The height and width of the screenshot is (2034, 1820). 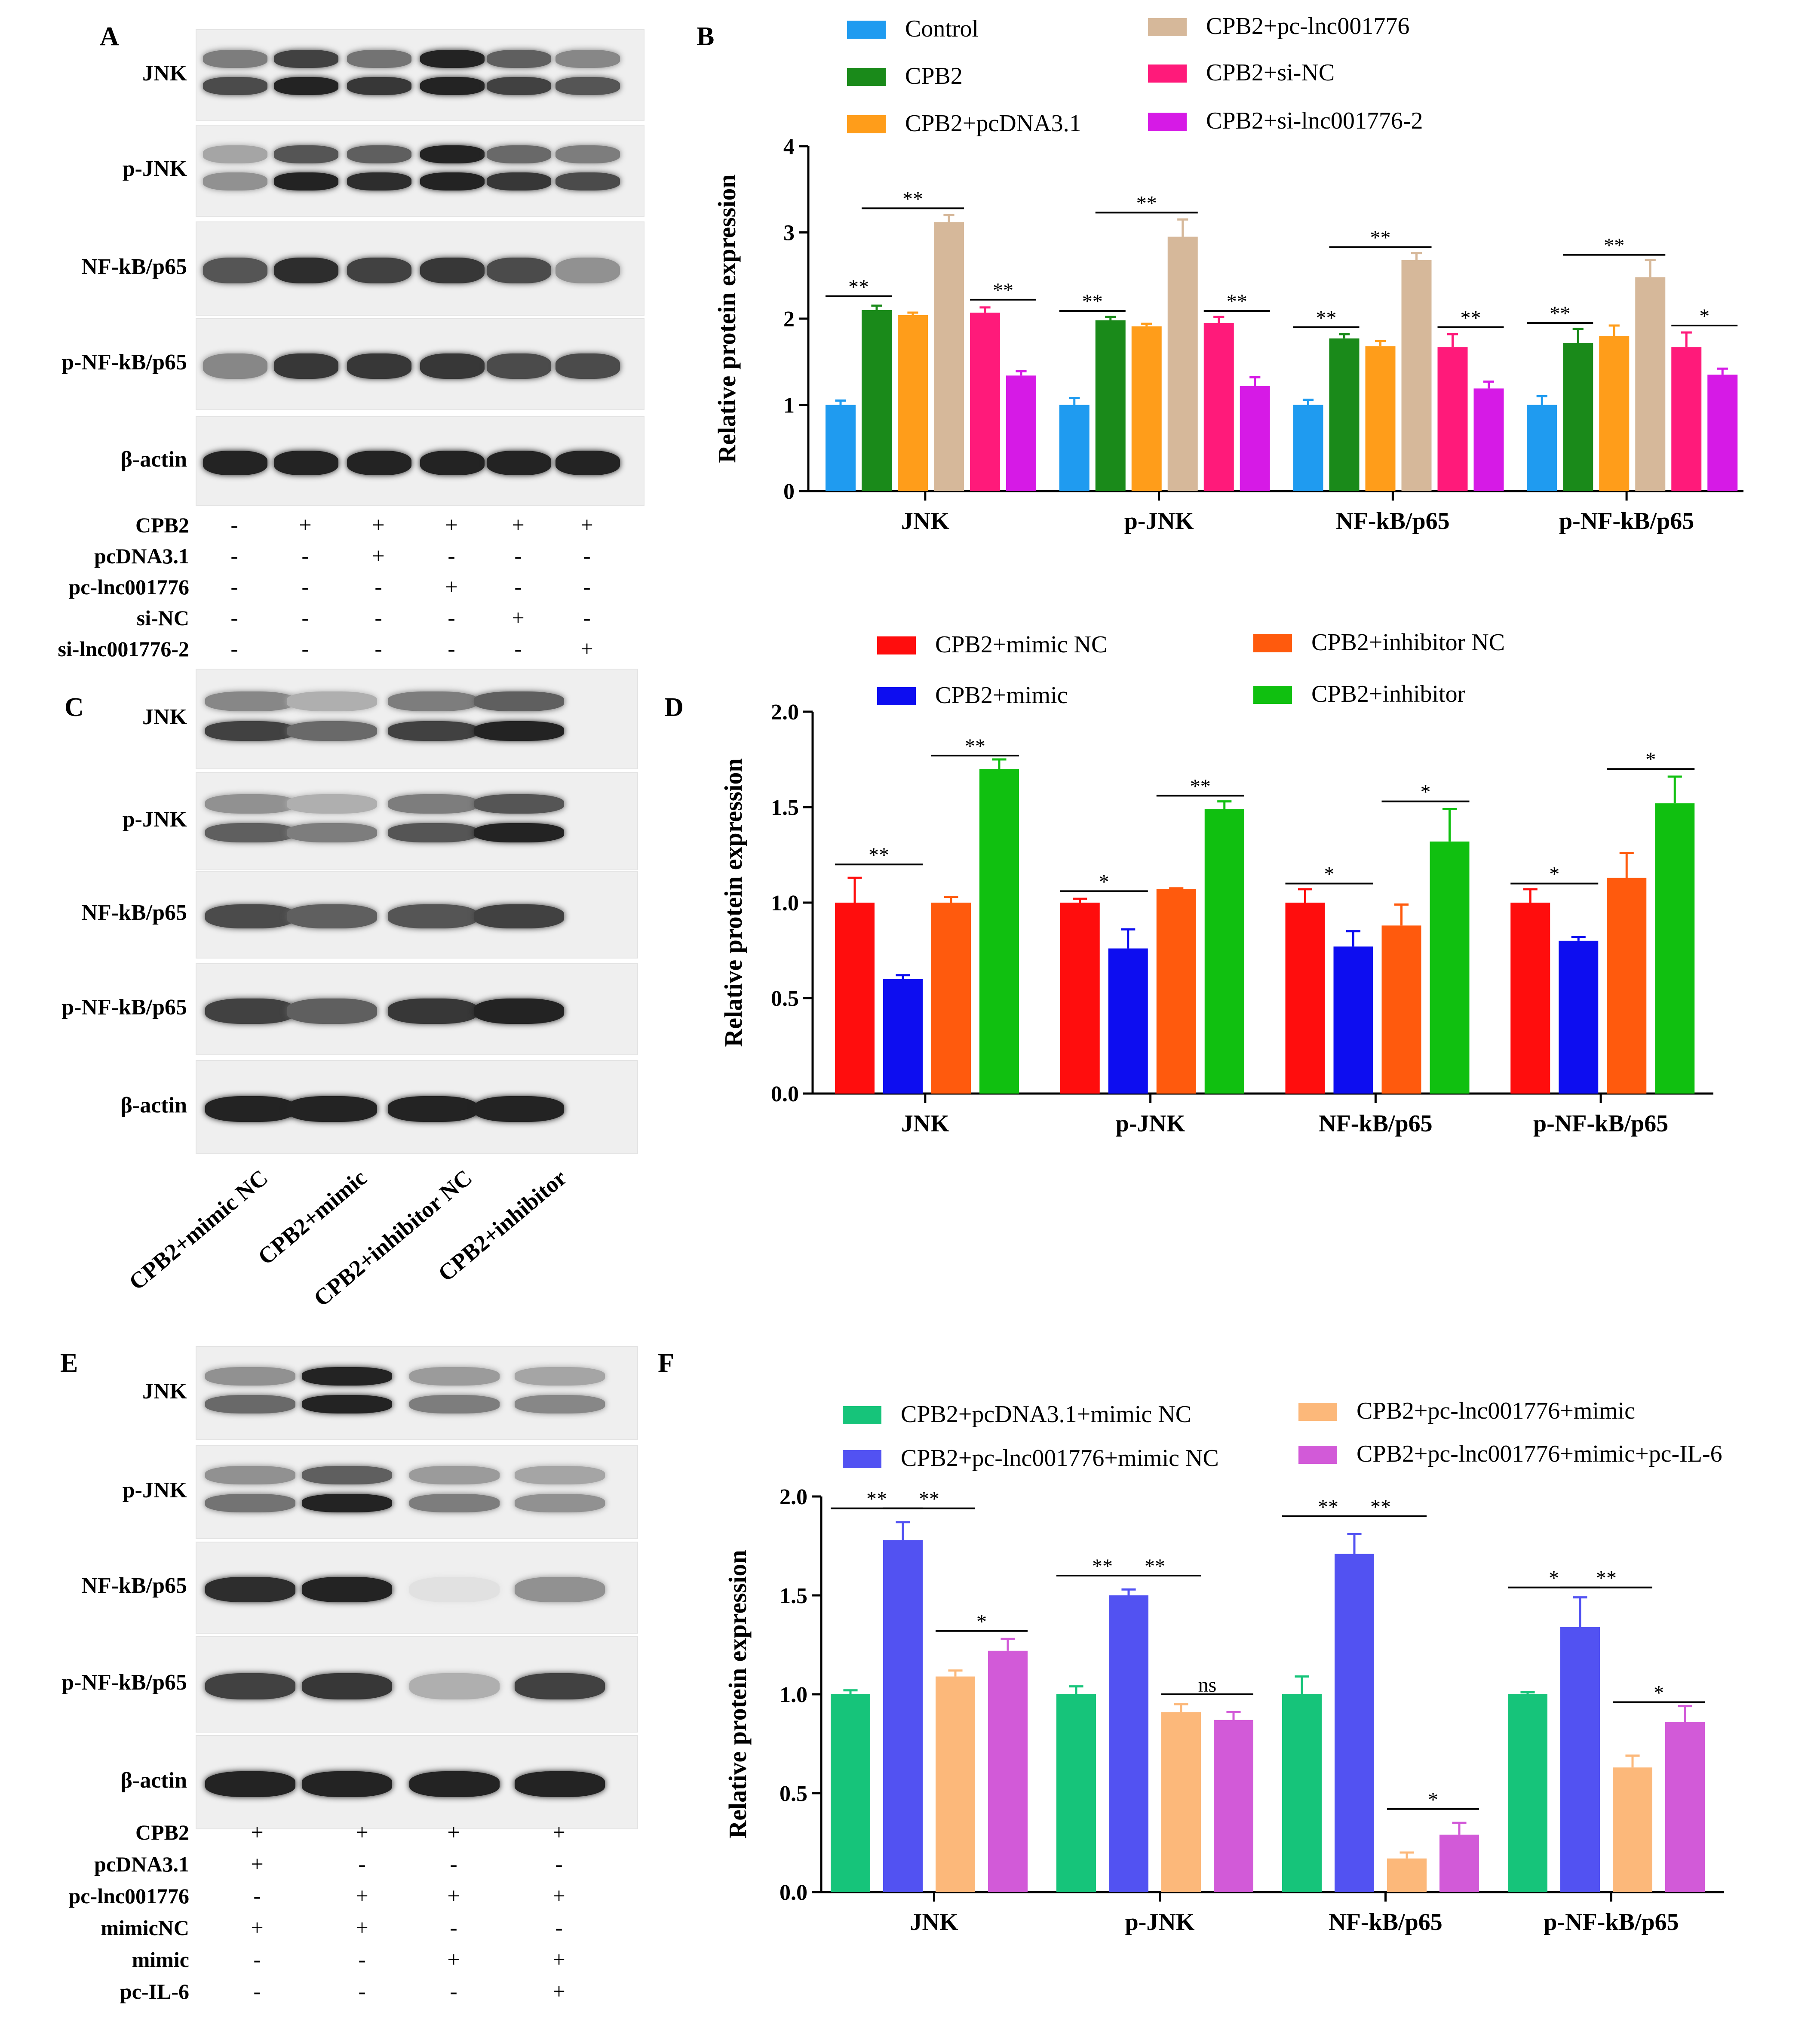 What do you see at coordinates (934, 76) in the screenshot?
I see `legend-label: CPB2` at bounding box center [934, 76].